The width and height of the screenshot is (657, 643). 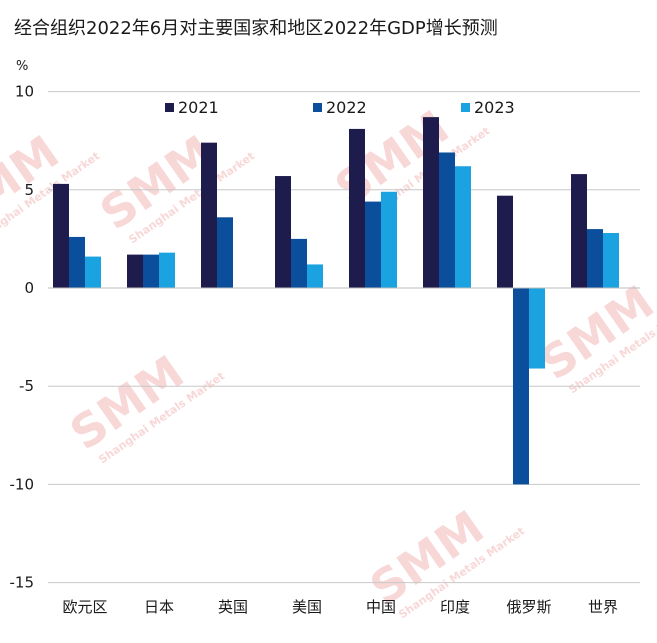 What do you see at coordinates (159, 607) in the screenshot?
I see `x-category-label: 日本` at bounding box center [159, 607].